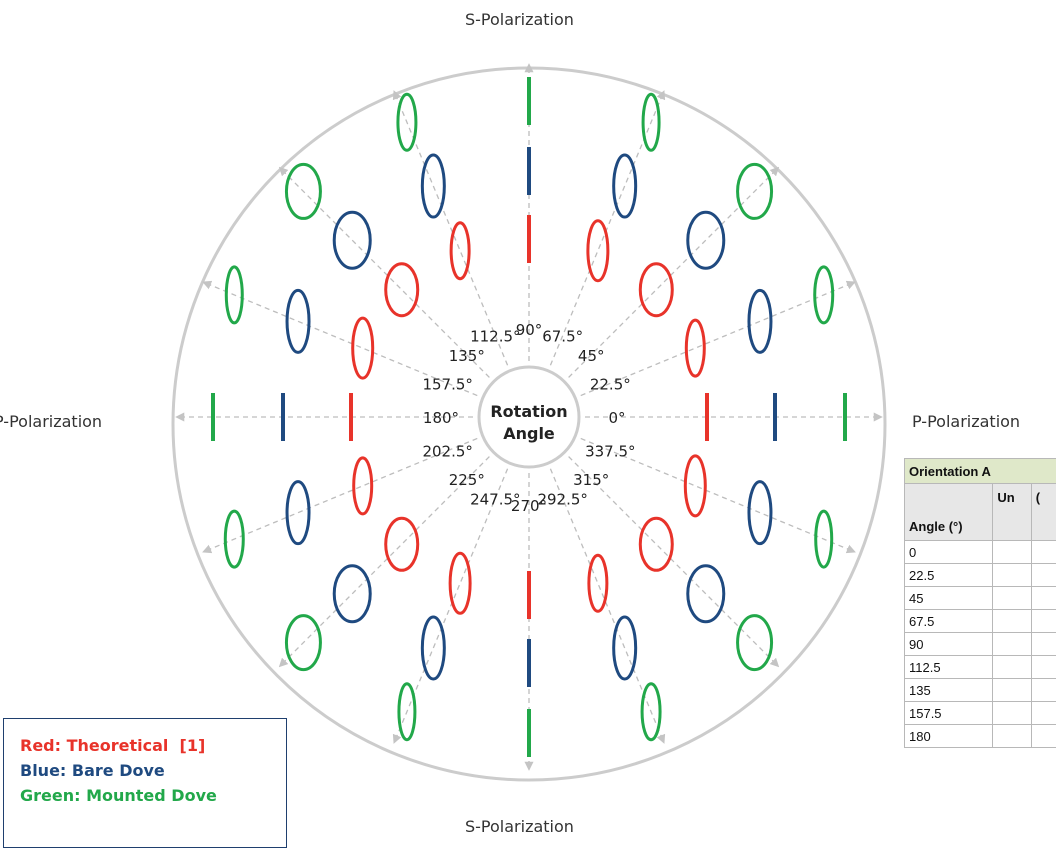  Describe the element at coordinates (610, 384) in the screenshot. I see `angle-label: 22.5°` at that location.